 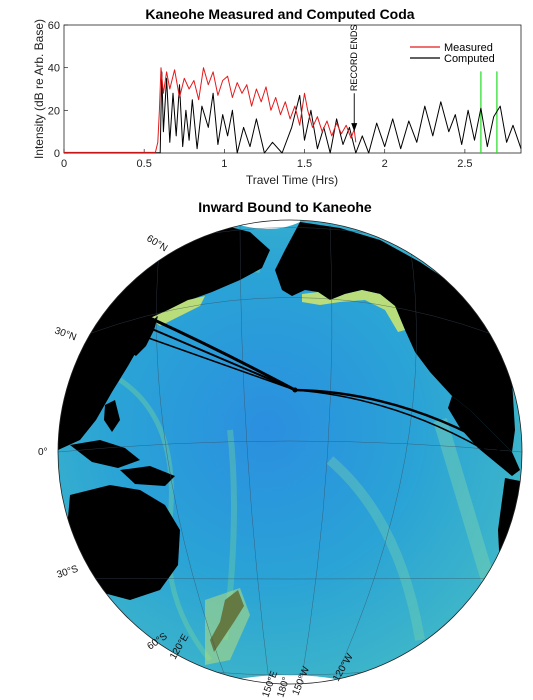 I want to click on arctic-ice, so click(x=265, y=224).